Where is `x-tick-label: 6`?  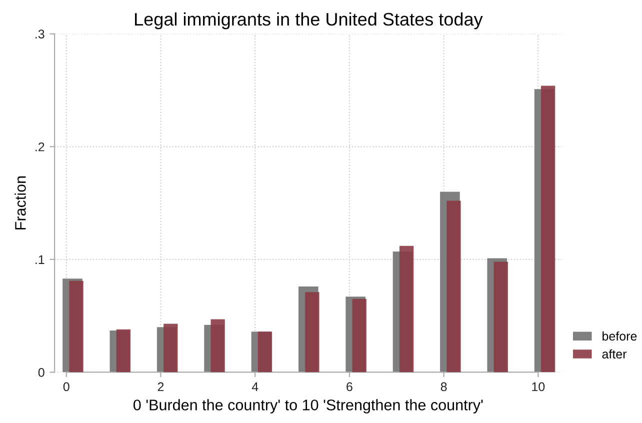
x-tick-label: 6 is located at coordinates (349, 387).